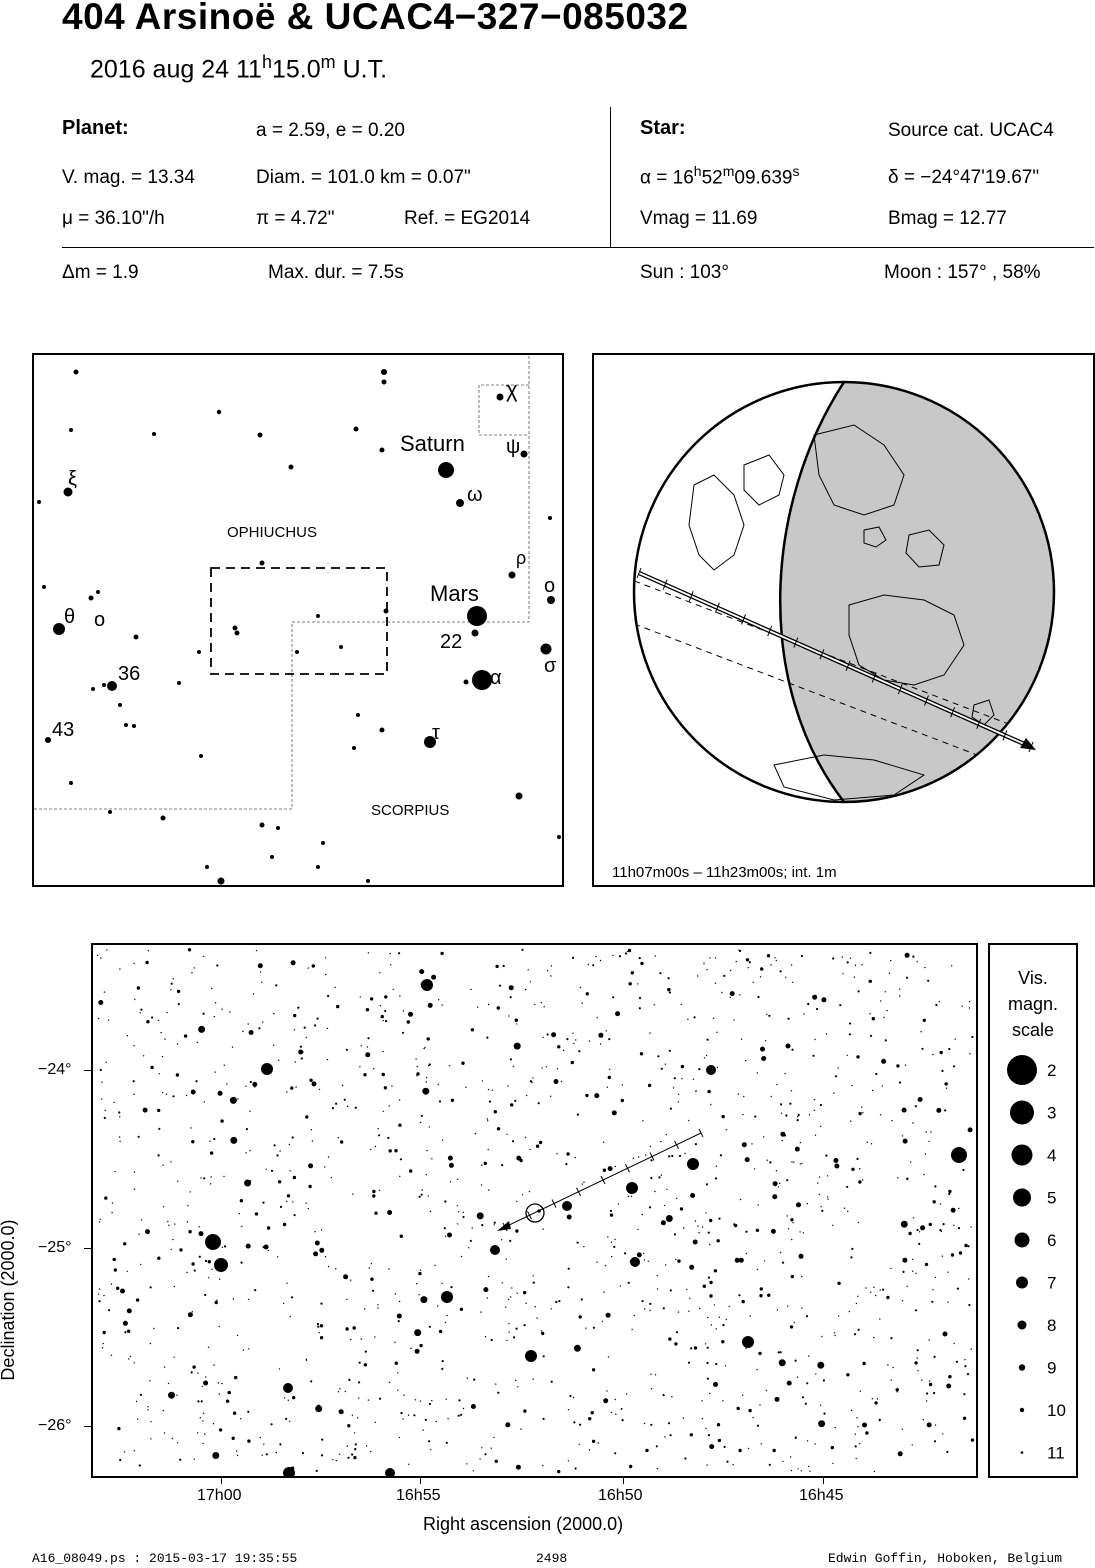  What do you see at coordinates (529, 1215) in the screenshot?
I see `track-tick` at bounding box center [529, 1215].